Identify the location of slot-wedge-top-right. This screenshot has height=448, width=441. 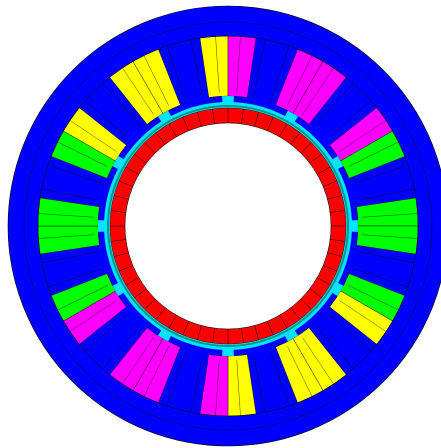
(291, 116).